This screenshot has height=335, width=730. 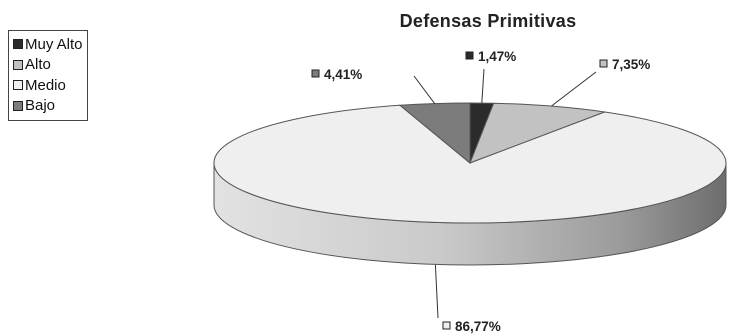 I want to click on leader-line-medio, so click(x=436, y=291).